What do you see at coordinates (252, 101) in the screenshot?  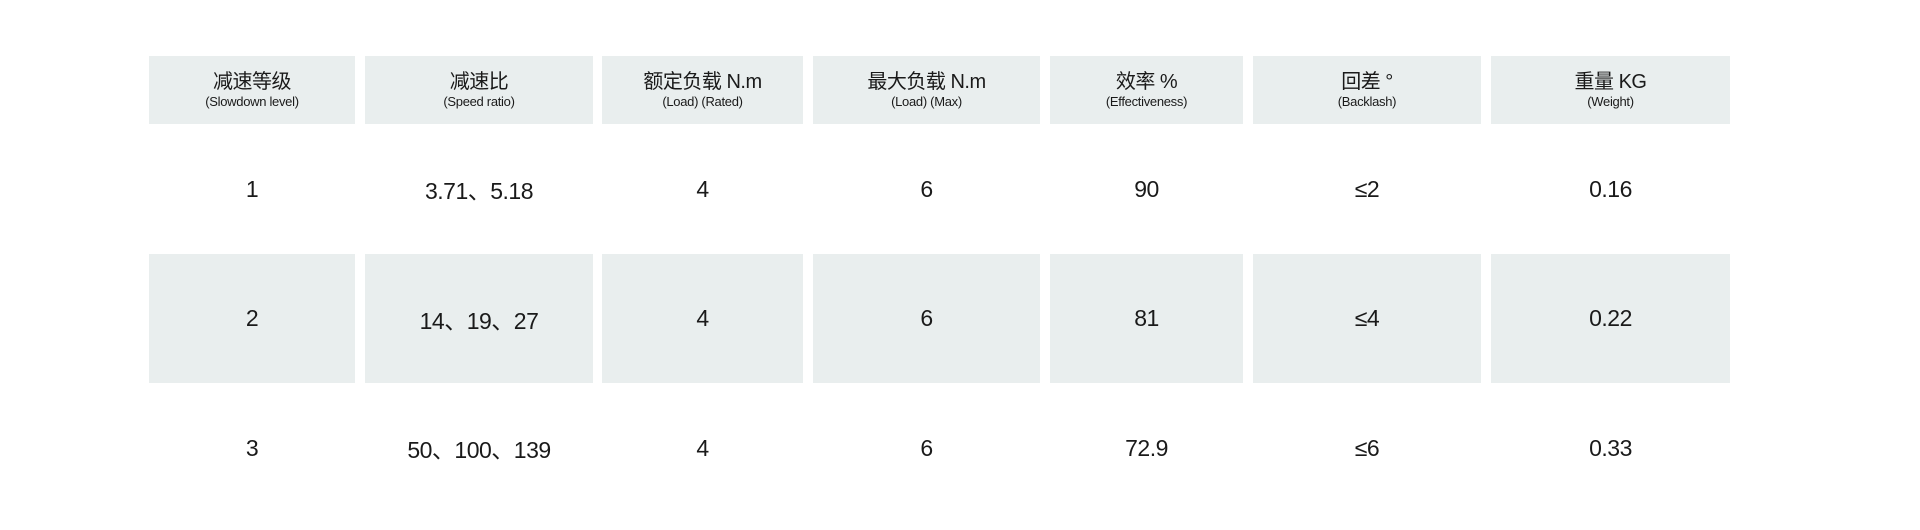 I see `header-subtitle: (Slowdown level)` at bounding box center [252, 101].